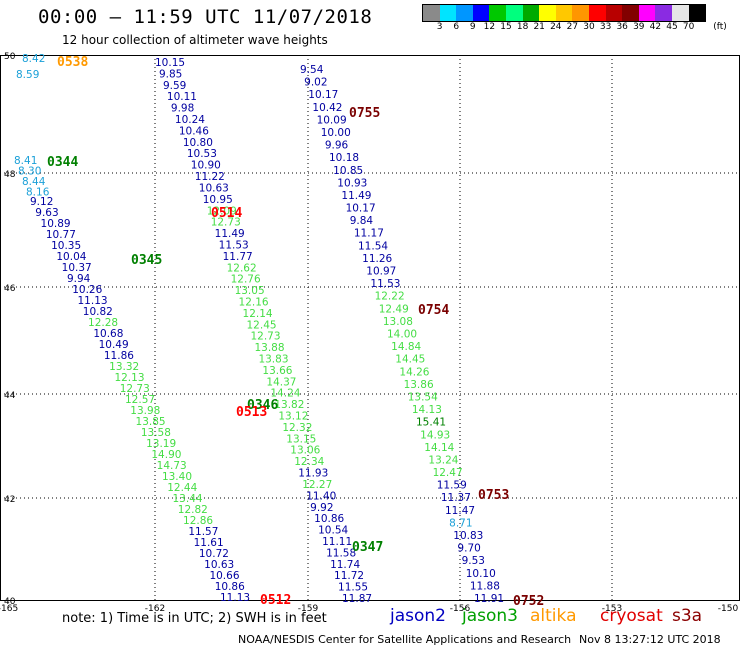 The height and width of the screenshot is (650, 740). Describe the element at coordinates (352, 183) in the screenshot. I see `wave-height-label: 10.93` at that location.